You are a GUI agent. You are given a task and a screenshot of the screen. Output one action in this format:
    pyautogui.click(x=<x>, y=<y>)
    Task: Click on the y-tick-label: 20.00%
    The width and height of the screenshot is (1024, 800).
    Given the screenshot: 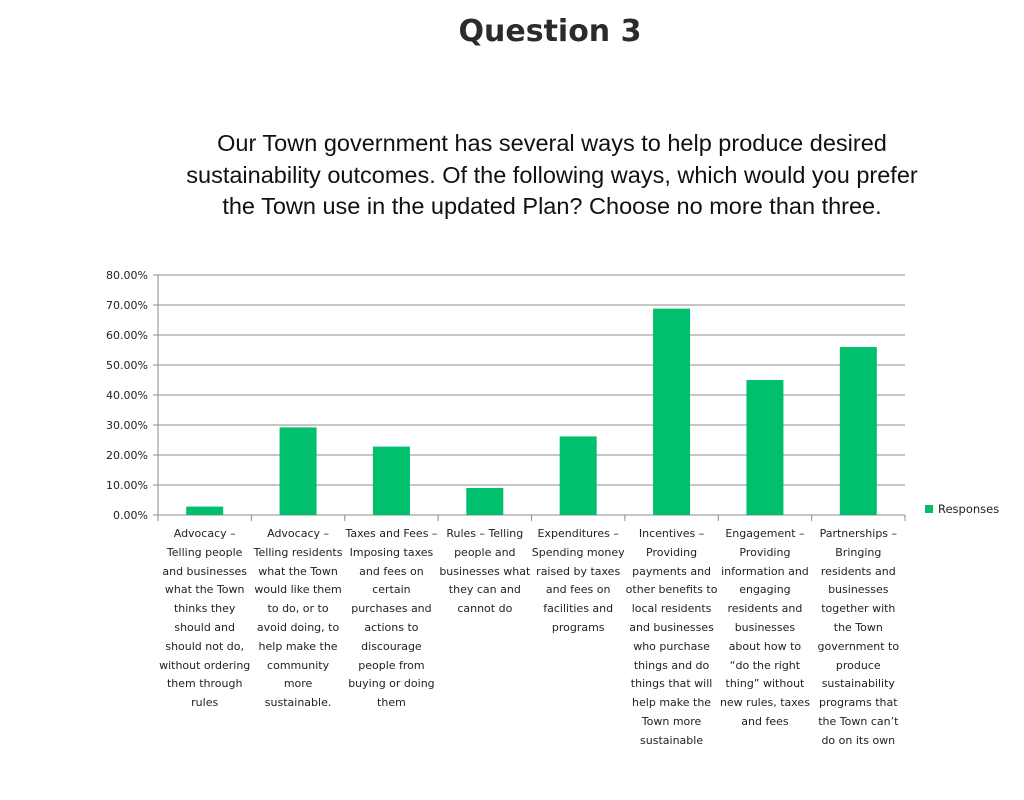 What is the action you would take?
    pyautogui.click(x=127, y=455)
    